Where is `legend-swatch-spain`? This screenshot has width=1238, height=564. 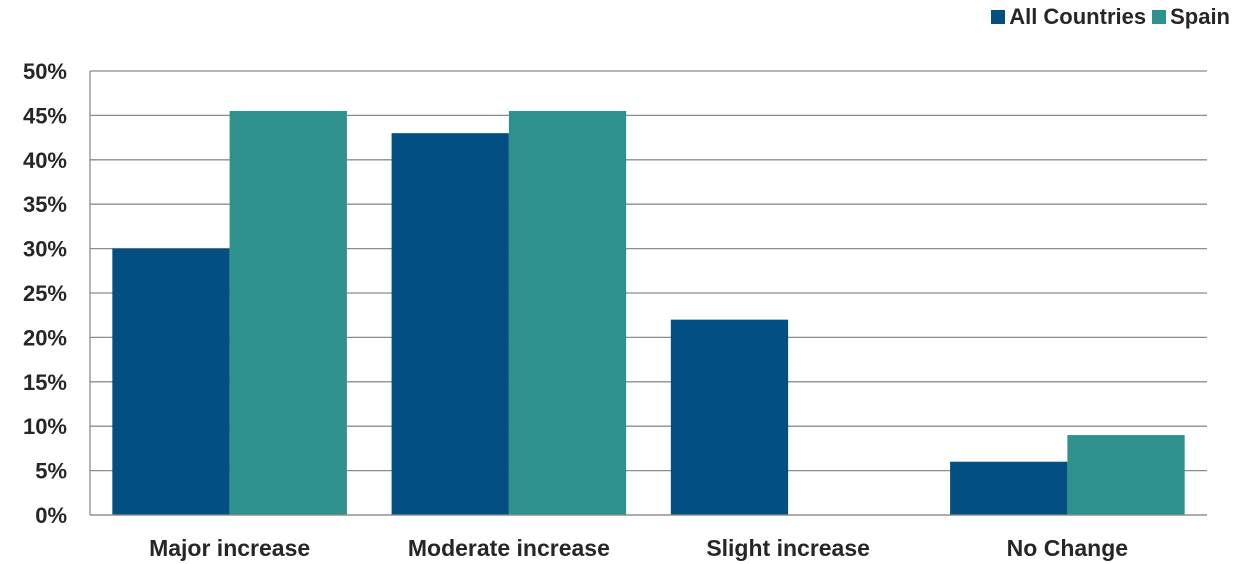 legend-swatch-spain is located at coordinates (1159, 17).